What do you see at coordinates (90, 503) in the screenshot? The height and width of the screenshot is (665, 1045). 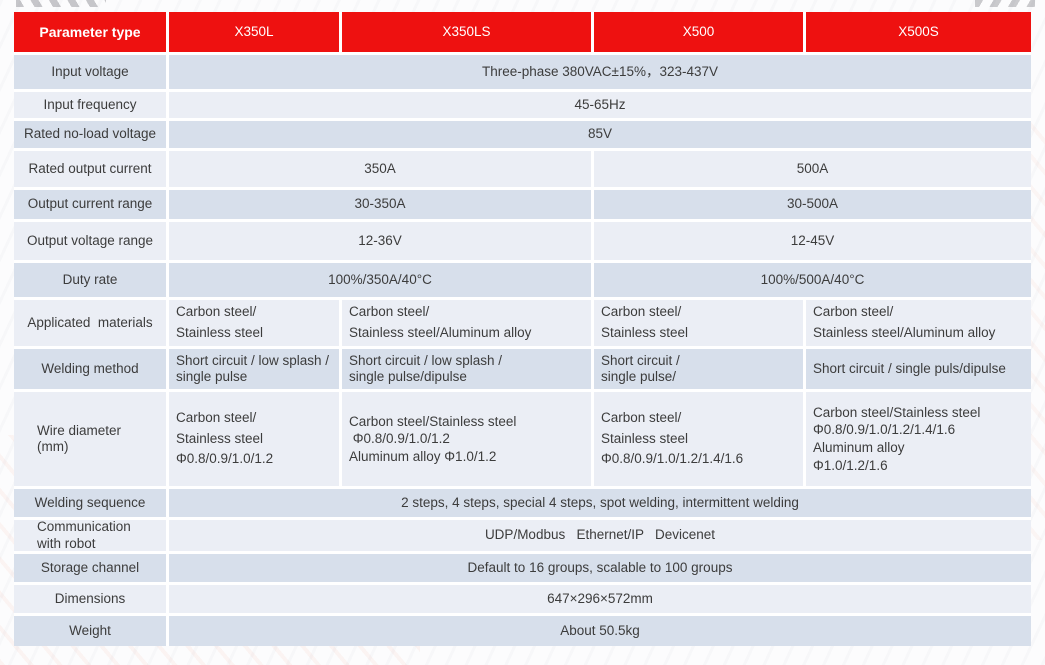 I see `row-label-welding-sequence: Welding sequence` at bounding box center [90, 503].